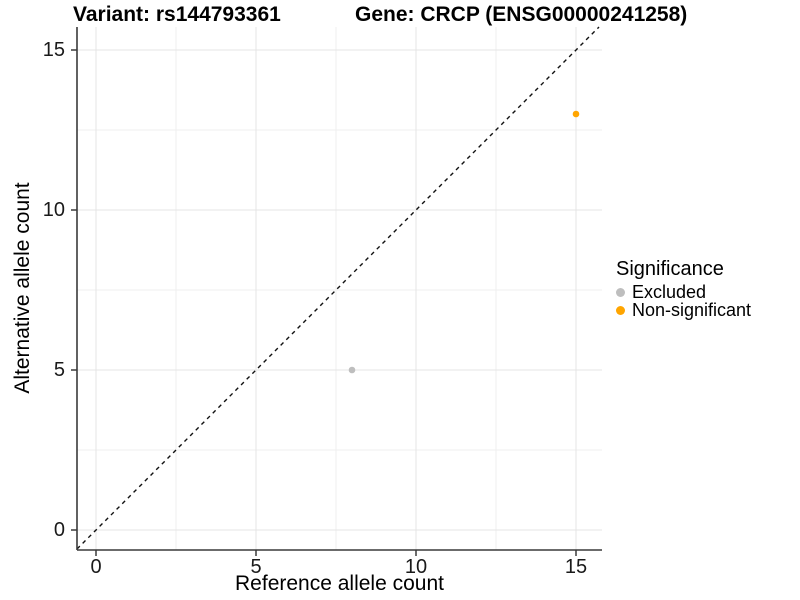 This screenshot has height=600, width=800. What do you see at coordinates (416, 567) in the screenshot?
I see `x-tick-label: 10` at bounding box center [416, 567].